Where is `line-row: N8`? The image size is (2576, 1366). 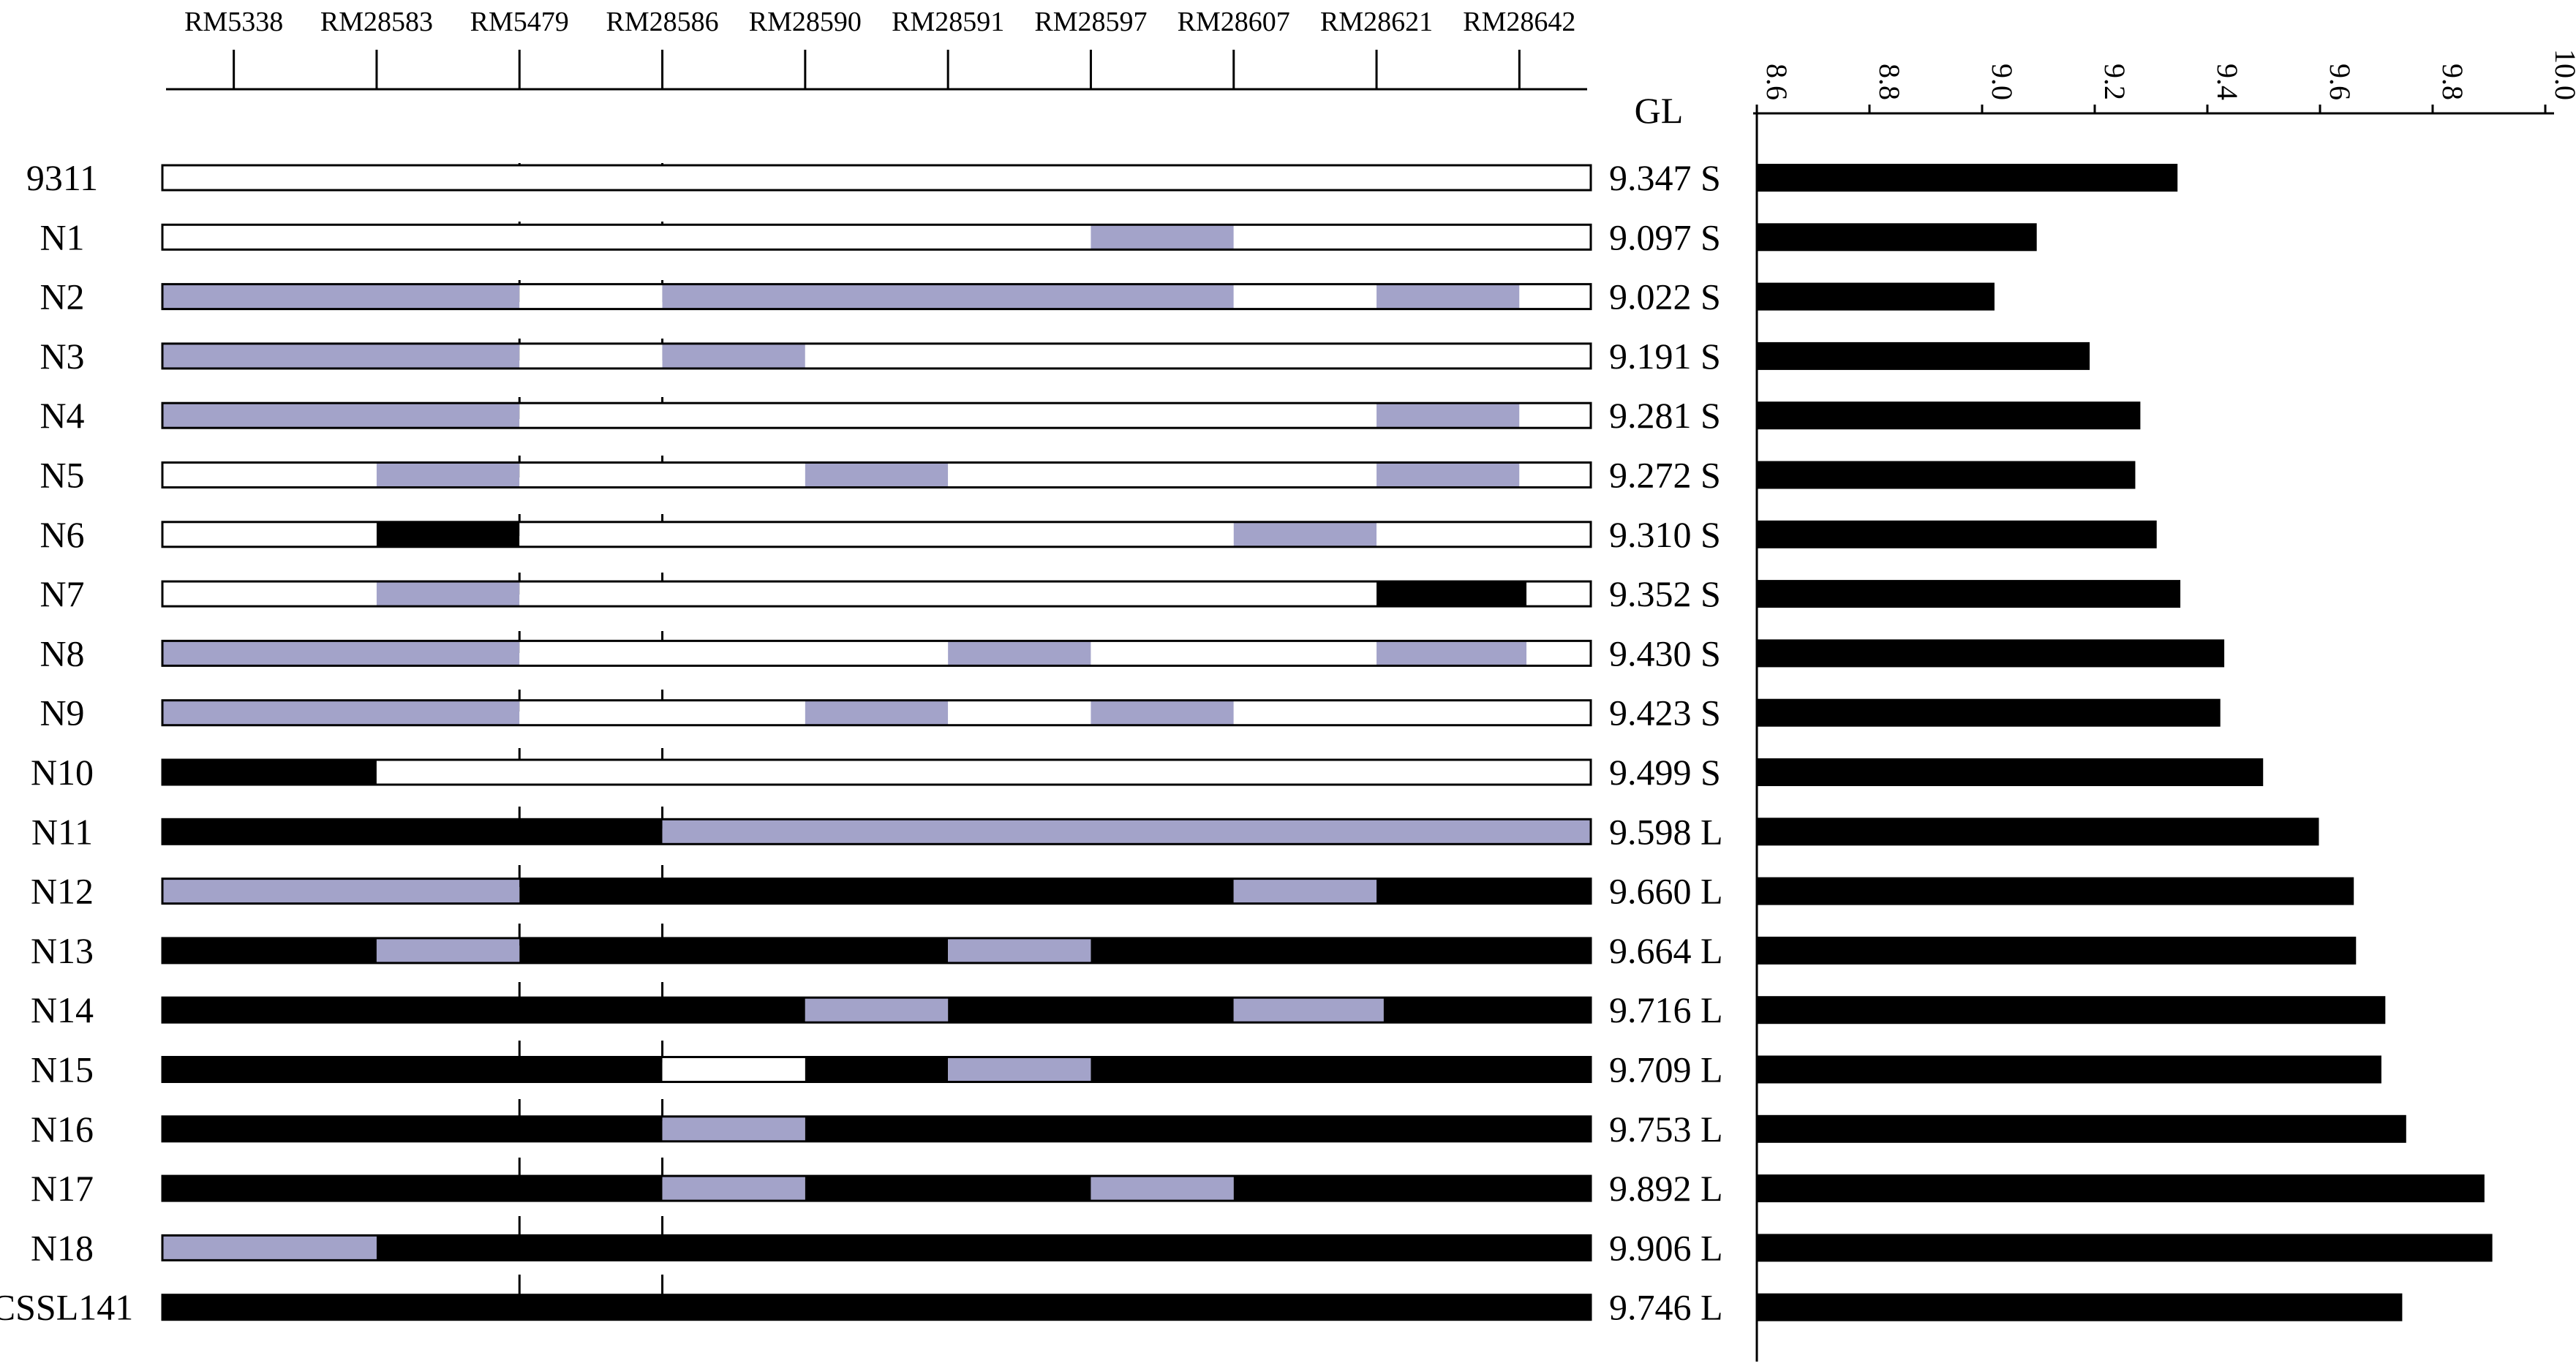 line-row: N8 is located at coordinates (815, 653).